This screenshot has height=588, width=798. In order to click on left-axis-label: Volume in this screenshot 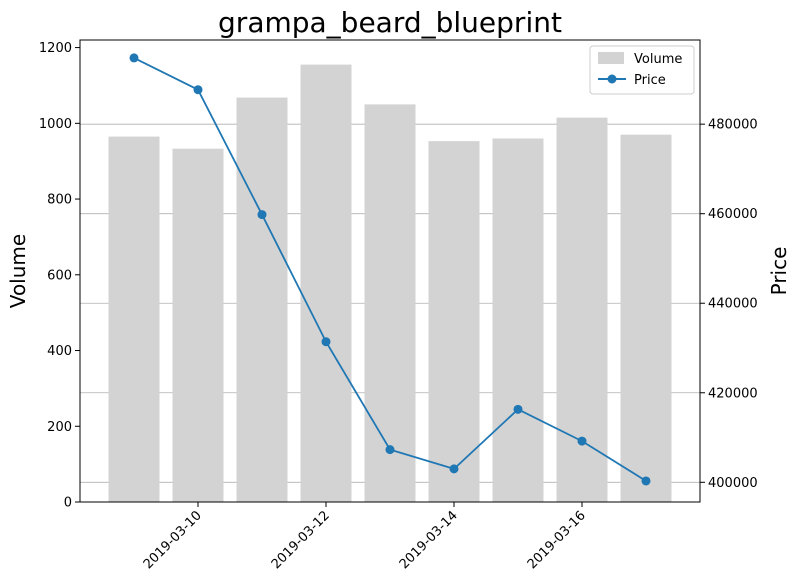, I will do `click(18, 271)`.